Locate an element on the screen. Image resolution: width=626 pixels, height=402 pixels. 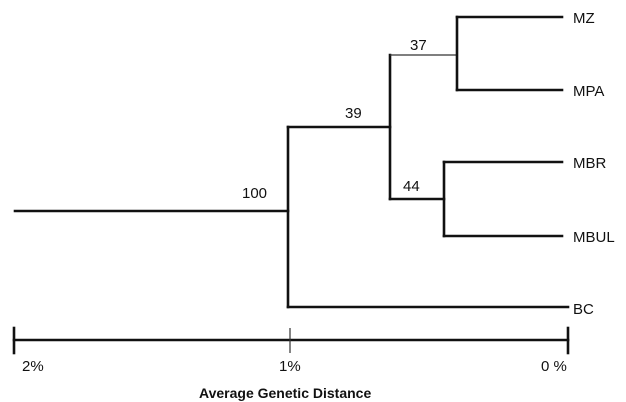
scale-label-1pct: 1% is located at coordinates (290, 366).